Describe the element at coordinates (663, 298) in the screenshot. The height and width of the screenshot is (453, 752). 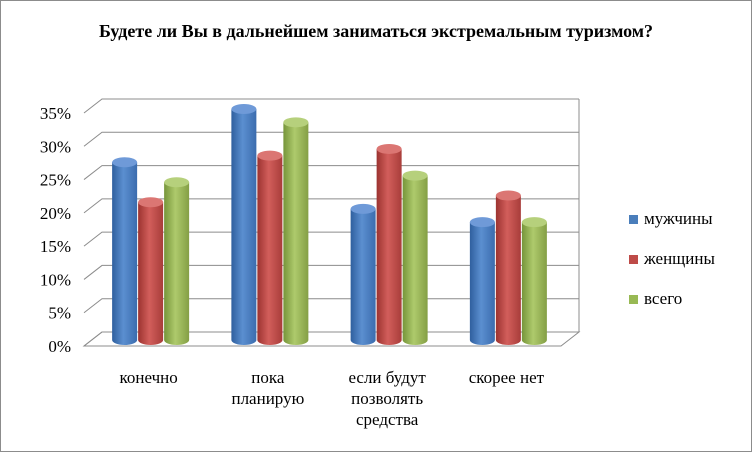
I see `legend-label: всего` at that location.